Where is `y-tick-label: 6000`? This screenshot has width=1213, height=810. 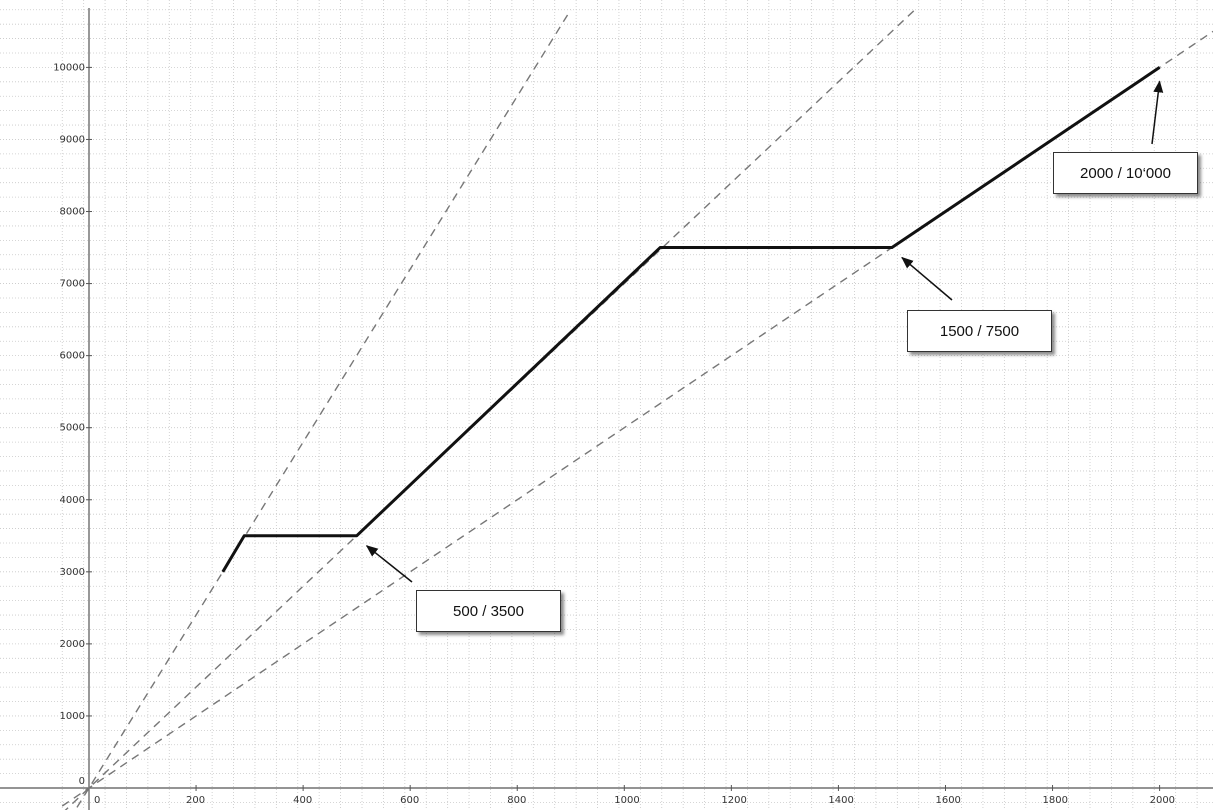
y-tick-label: 6000 is located at coordinates (72, 356).